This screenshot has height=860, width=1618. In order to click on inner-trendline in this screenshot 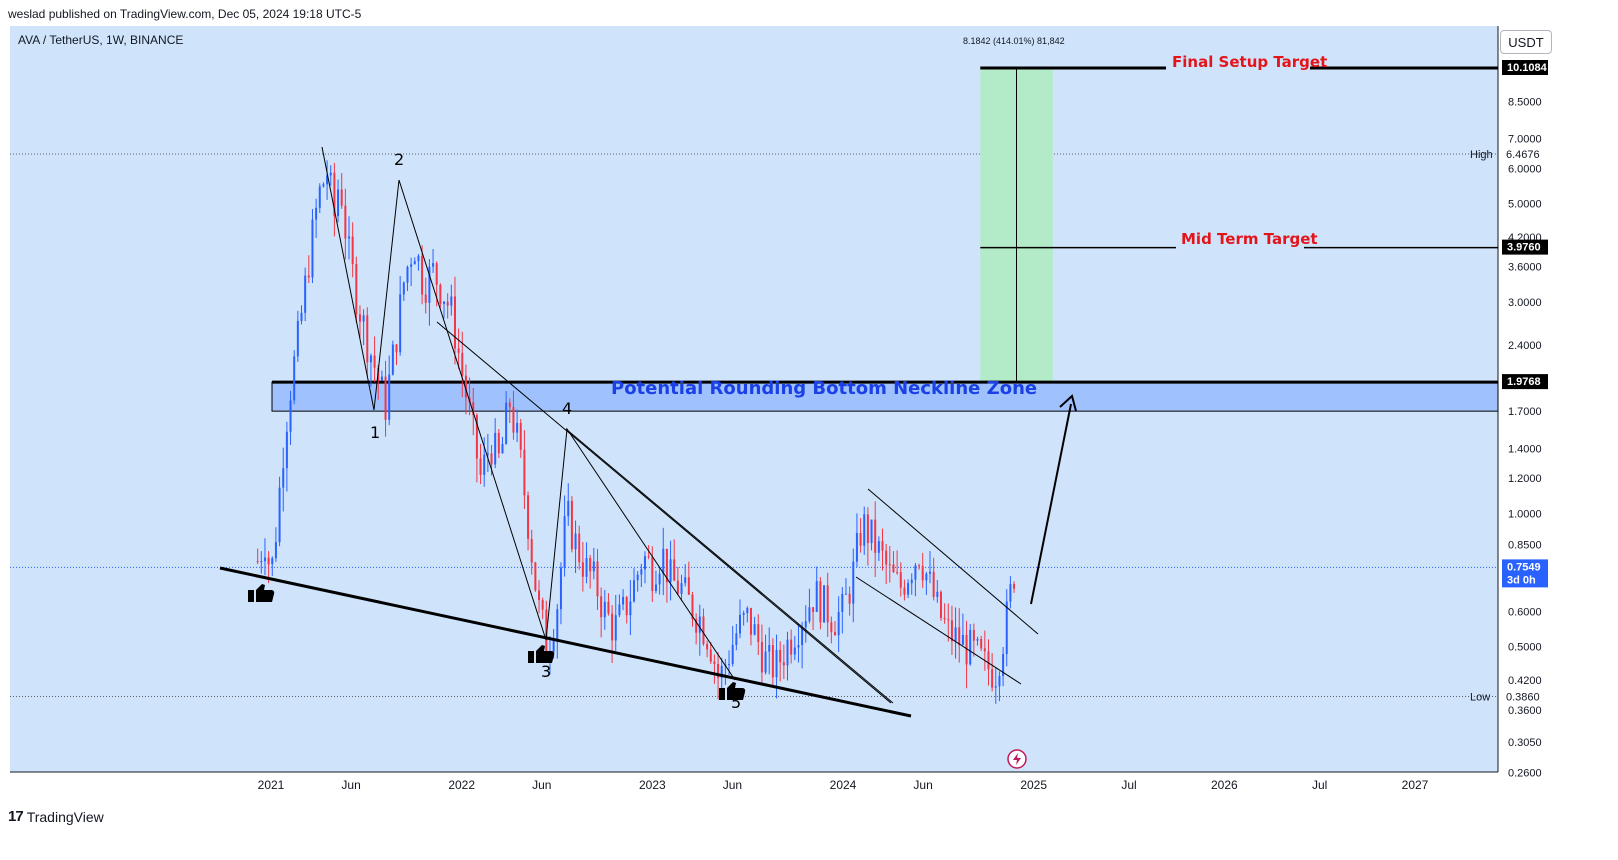, I will do `click(729, 566)`.